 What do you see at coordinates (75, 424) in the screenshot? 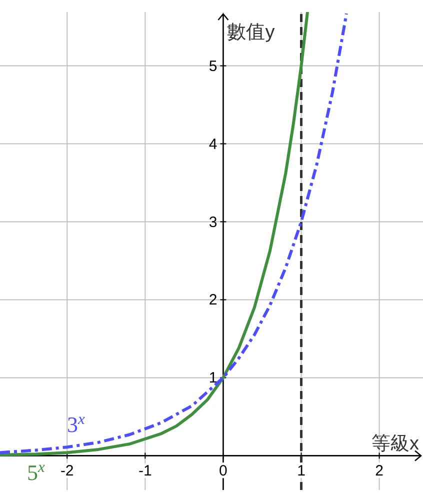
I see `annotation: 3$^{x}$` at bounding box center [75, 424].